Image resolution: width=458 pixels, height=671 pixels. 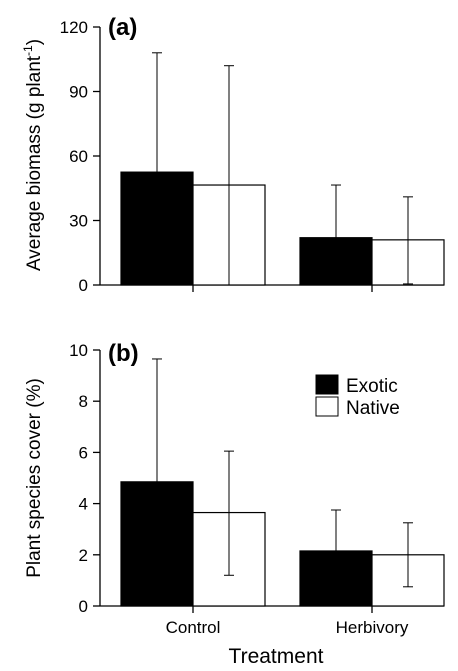 What do you see at coordinates (327, 406) in the screenshot?
I see `legend-swatch-native` at bounding box center [327, 406].